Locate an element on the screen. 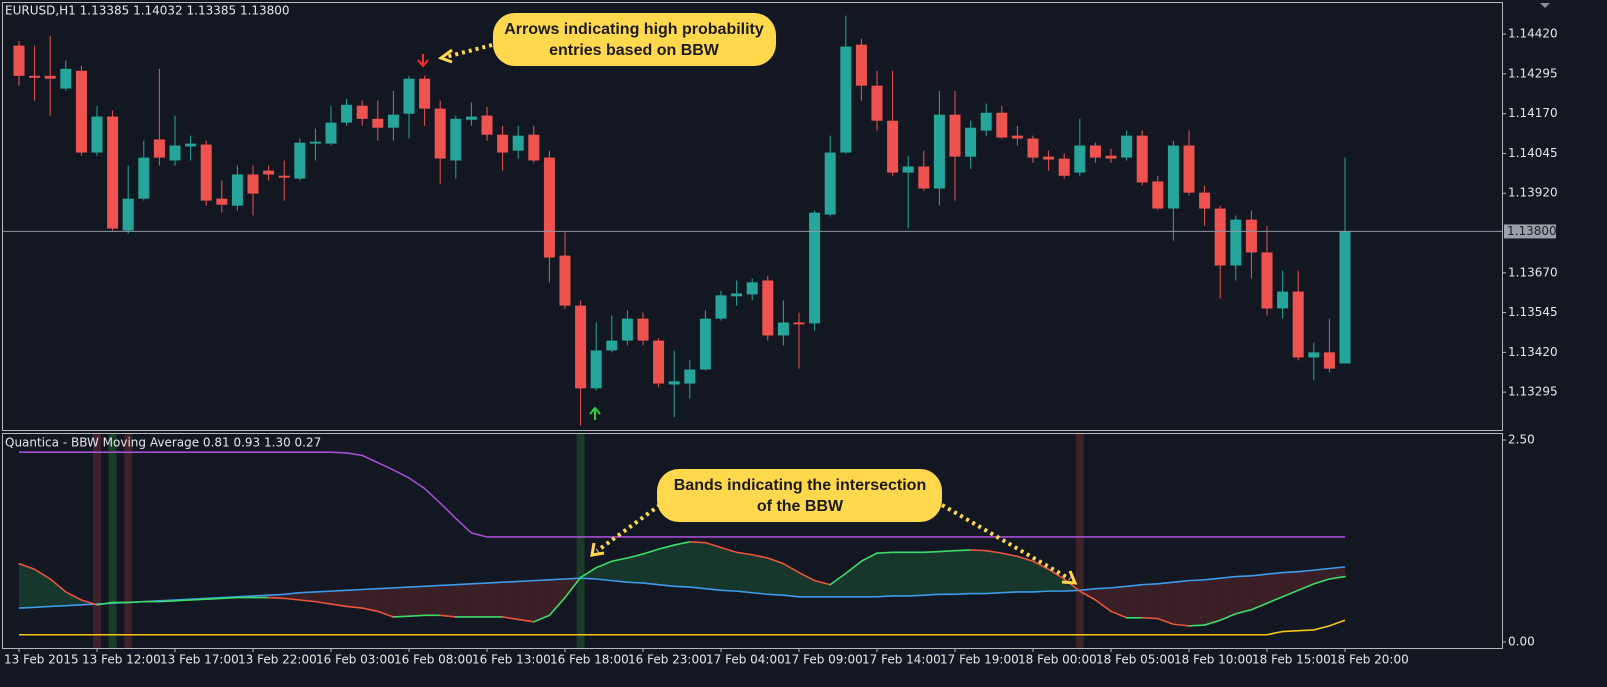 The width and height of the screenshot is (1607, 687). annotation-box is located at coordinates (634, 39).